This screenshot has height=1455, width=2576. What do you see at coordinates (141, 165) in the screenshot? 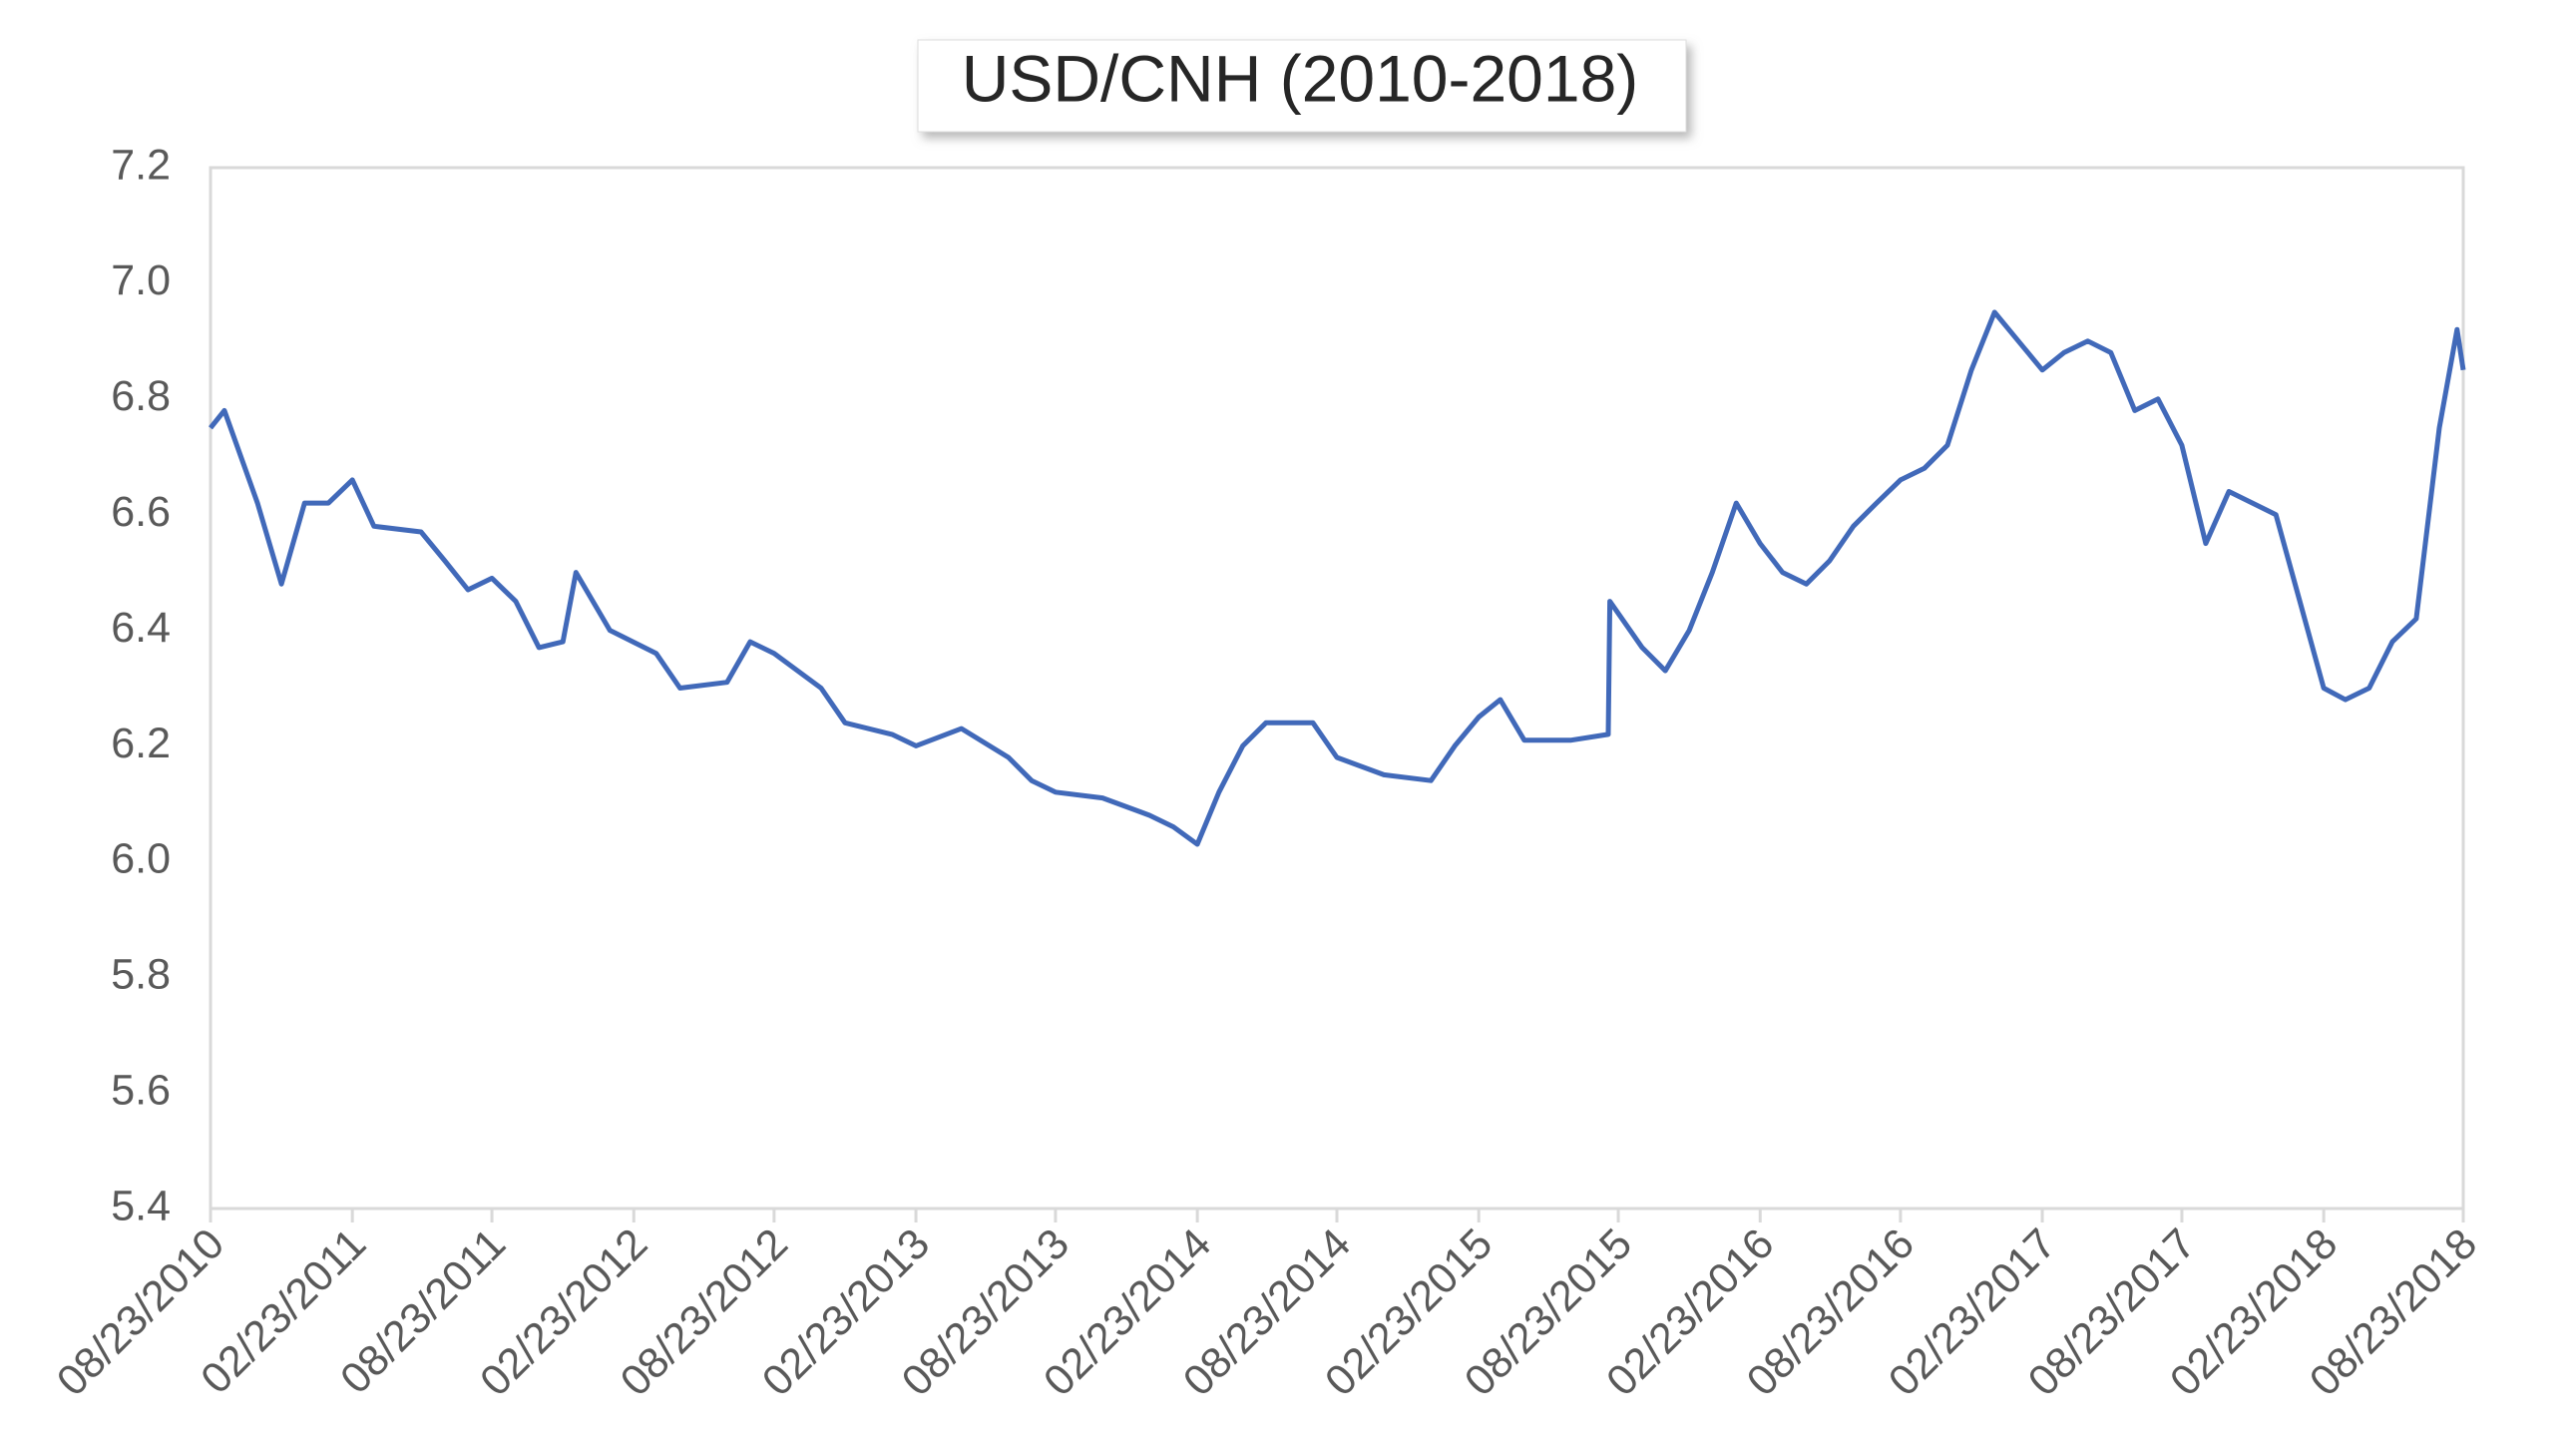
I see `y-tick-label: 7.2` at bounding box center [141, 165].